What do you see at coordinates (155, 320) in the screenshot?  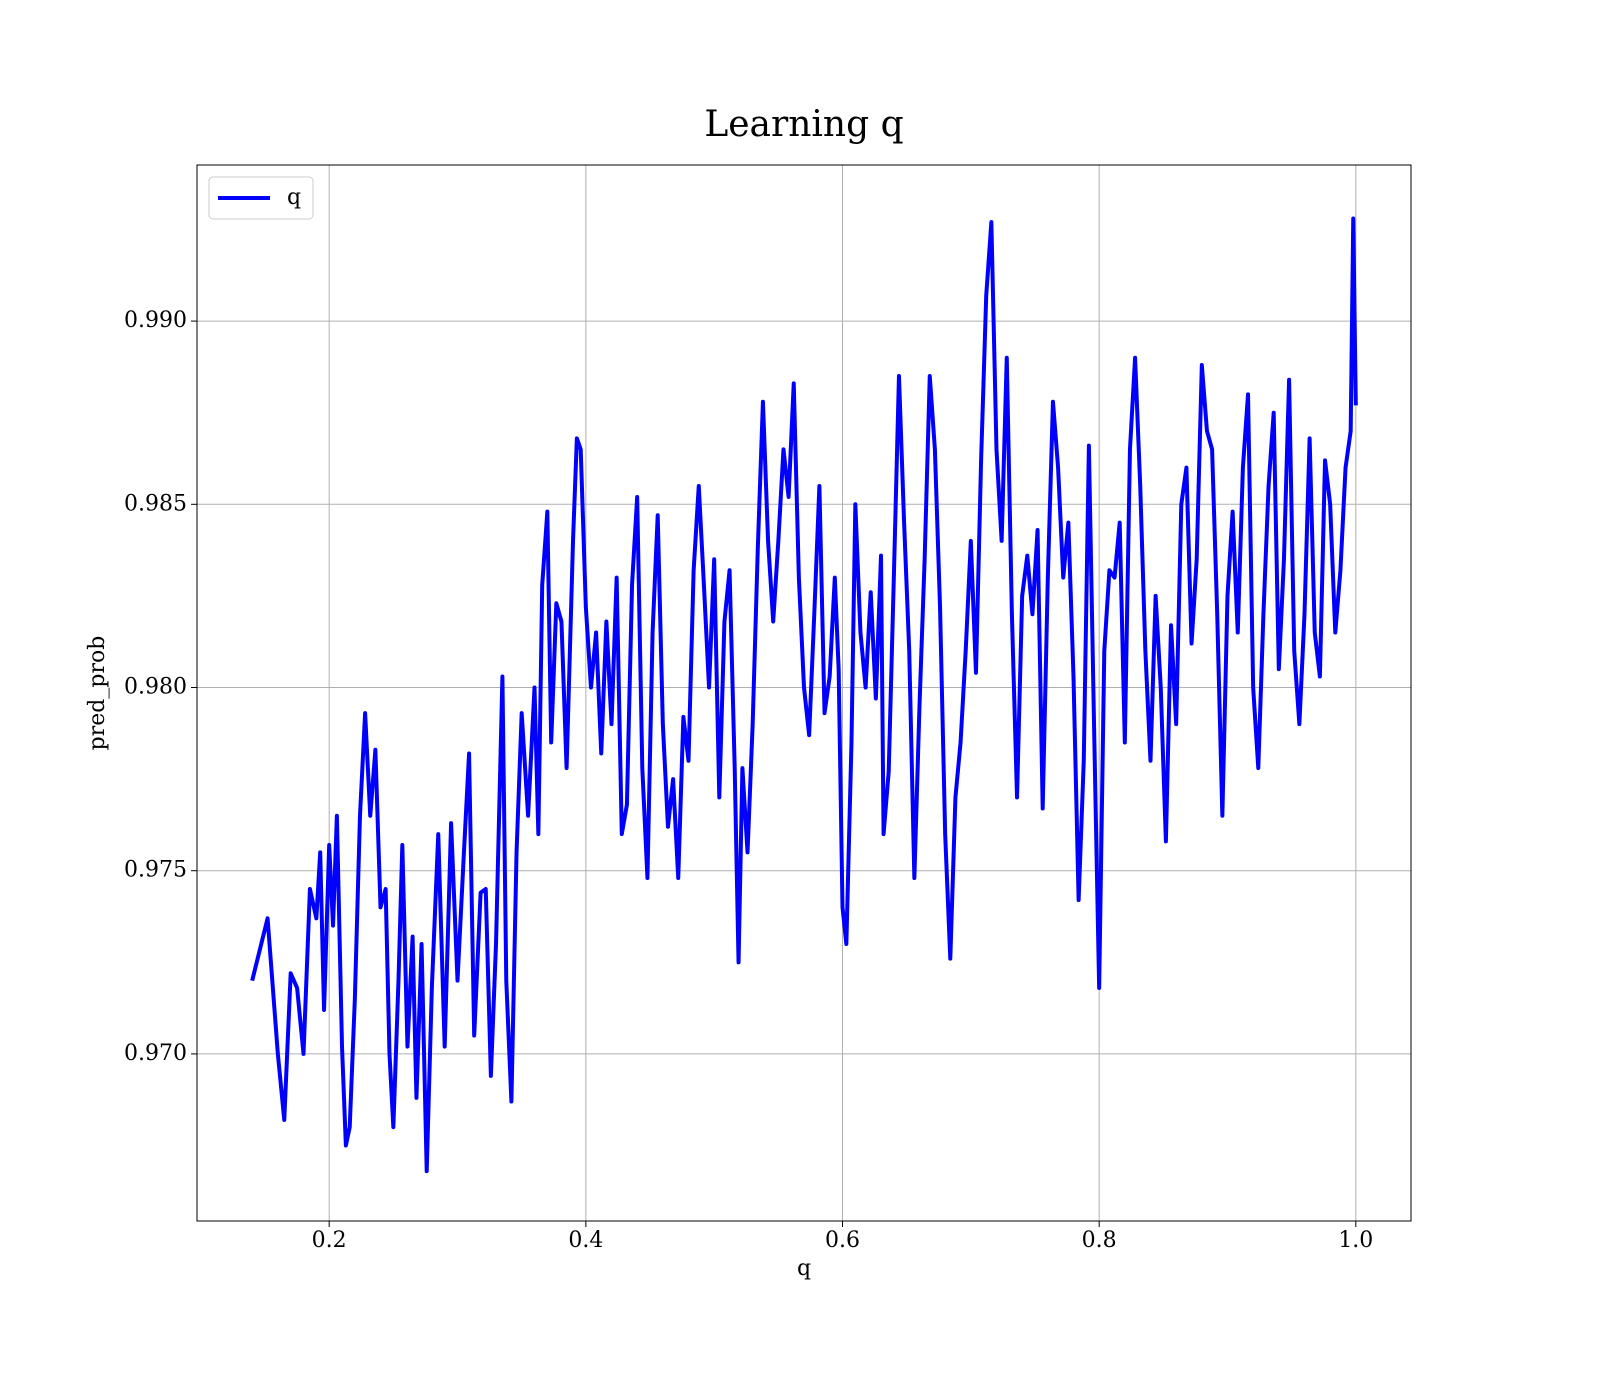 I see `y-tick-label: 0.990` at bounding box center [155, 320].